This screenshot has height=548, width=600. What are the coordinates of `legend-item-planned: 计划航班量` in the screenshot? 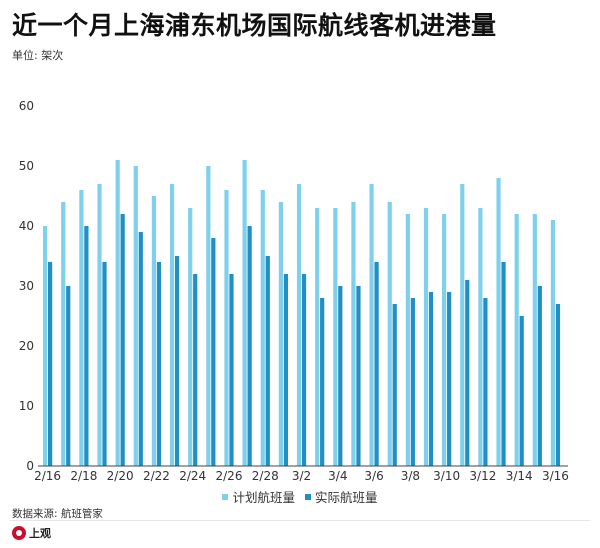 It's located at (258, 496).